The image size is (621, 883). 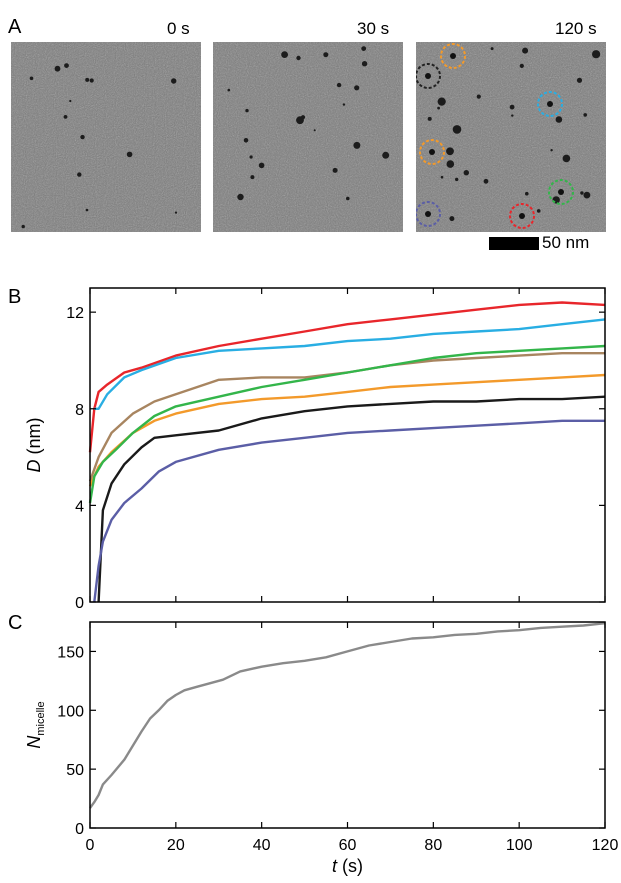 What do you see at coordinates (70, 711) in the screenshot?
I see `y-tick-label: 100` at bounding box center [70, 711].